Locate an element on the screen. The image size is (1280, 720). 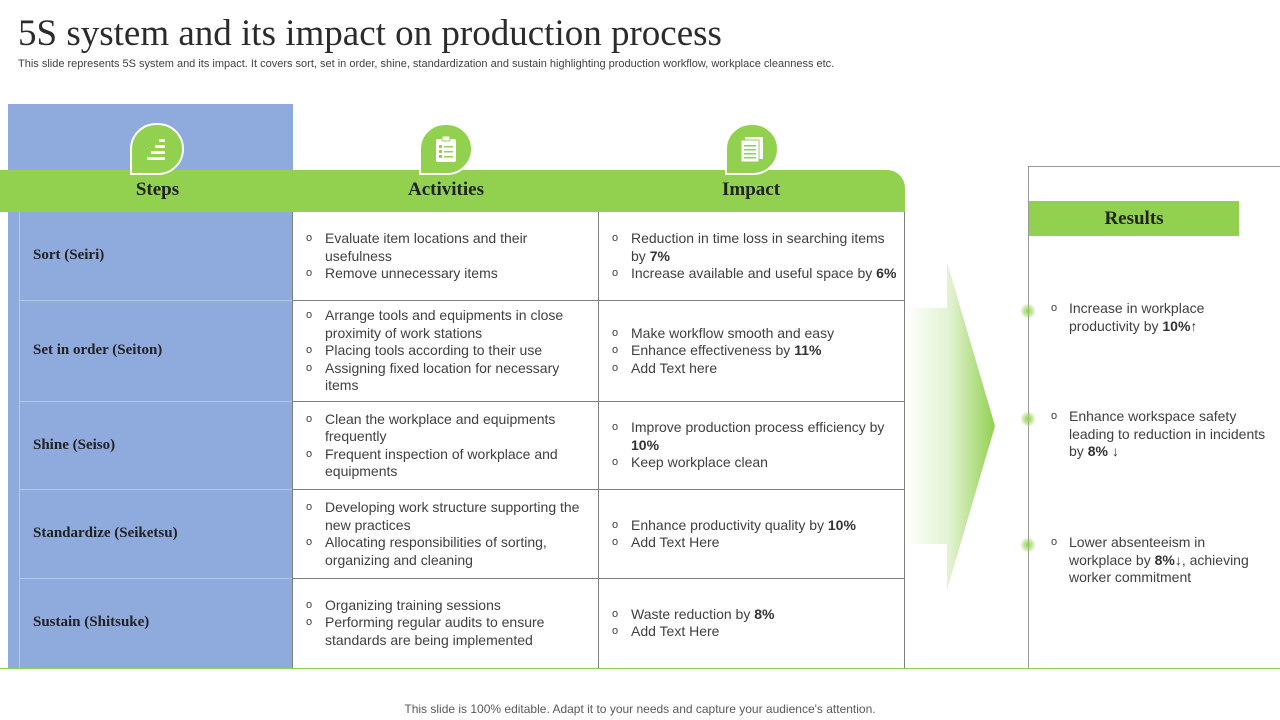
impact-item: Waste reduction by 8% is located at coordinates (749, 615).